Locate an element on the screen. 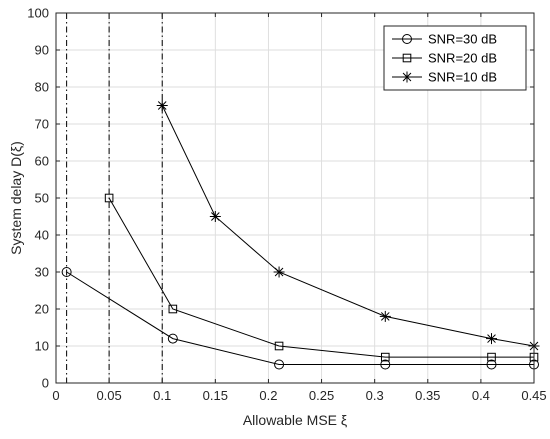 The height and width of the screenshot is (439, 550). x-tick-label: 0.4 is located at coordinates (481, 395).